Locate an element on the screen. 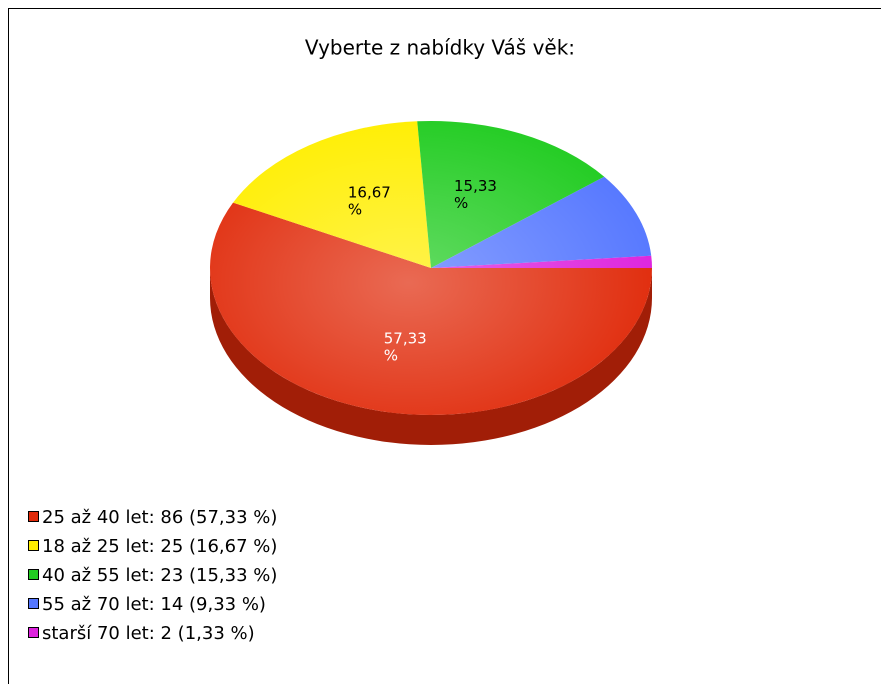  legend-label: 25 až 40 let: 86 (57,33 %) is located at coordinates (159, 517).